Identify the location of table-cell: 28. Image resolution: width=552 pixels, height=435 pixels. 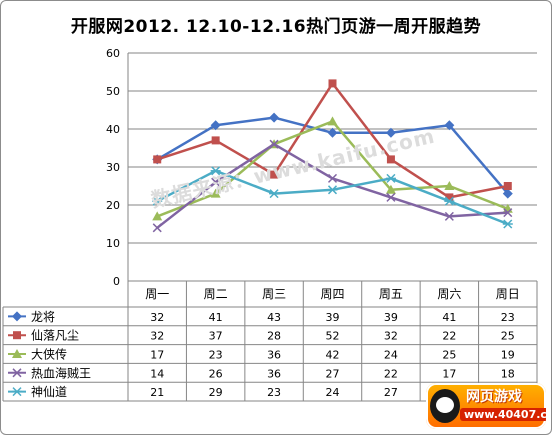
(274, 336).